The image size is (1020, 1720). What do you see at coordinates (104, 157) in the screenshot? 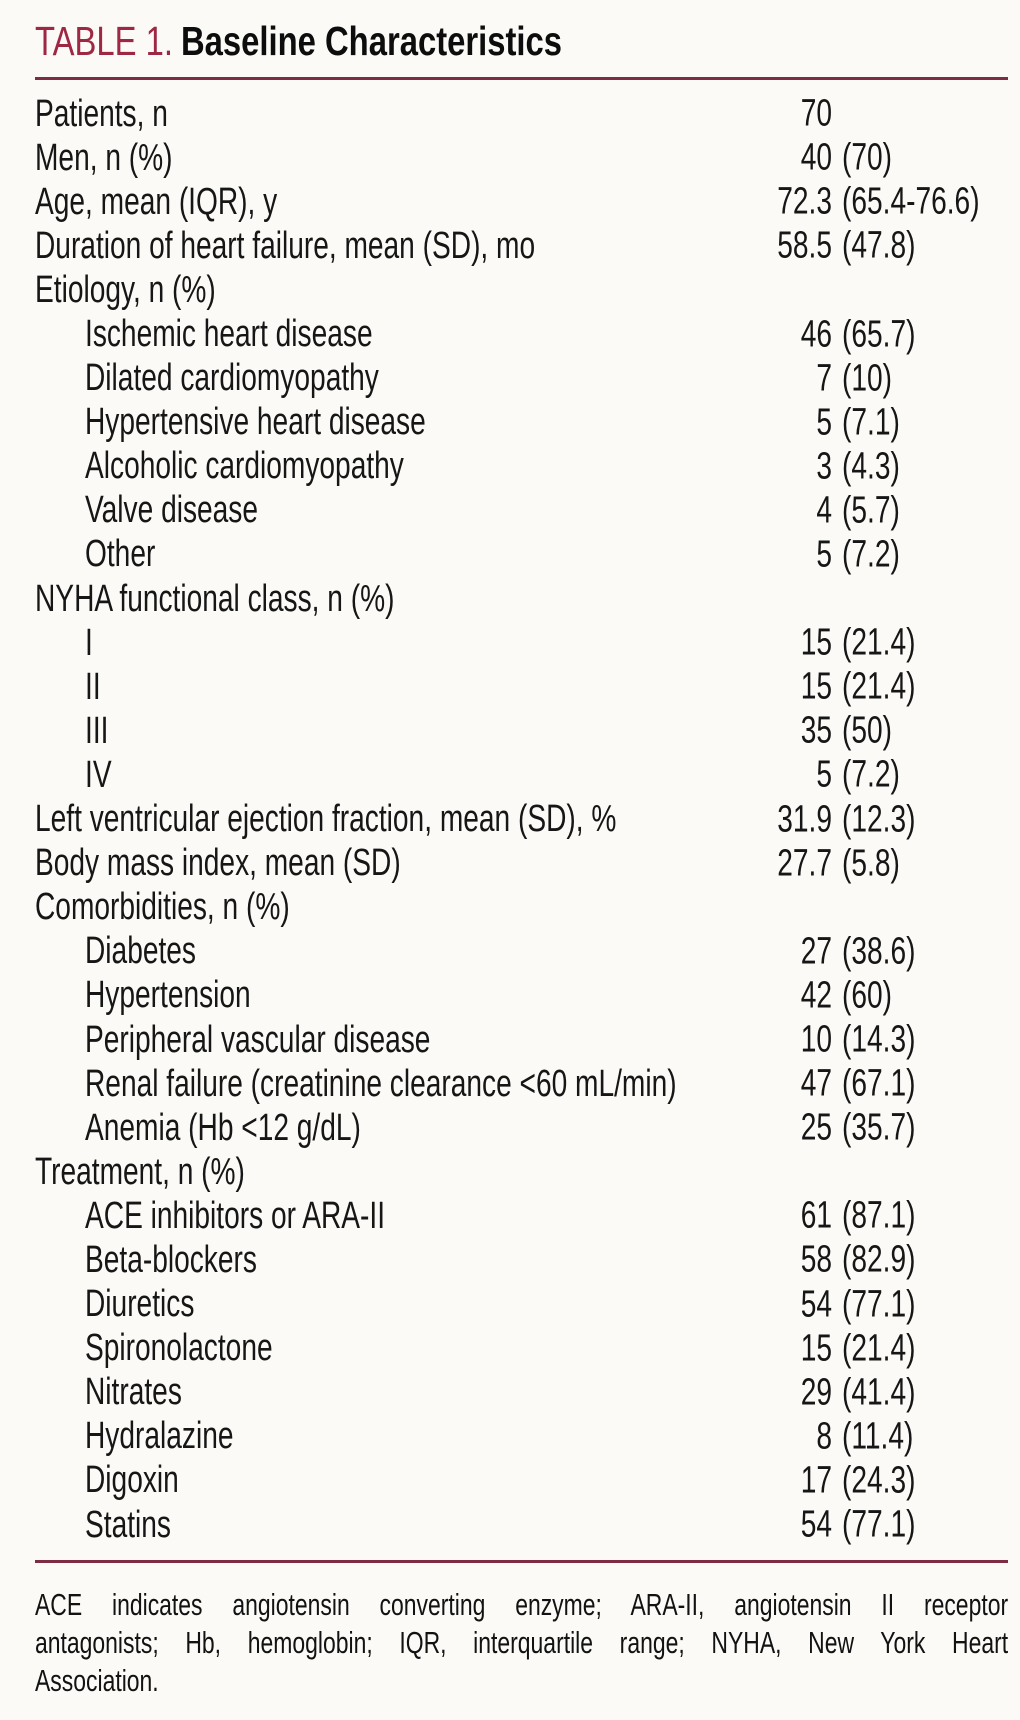
I see `row-label: Men, n (%)` at bounding box center [104, 157].